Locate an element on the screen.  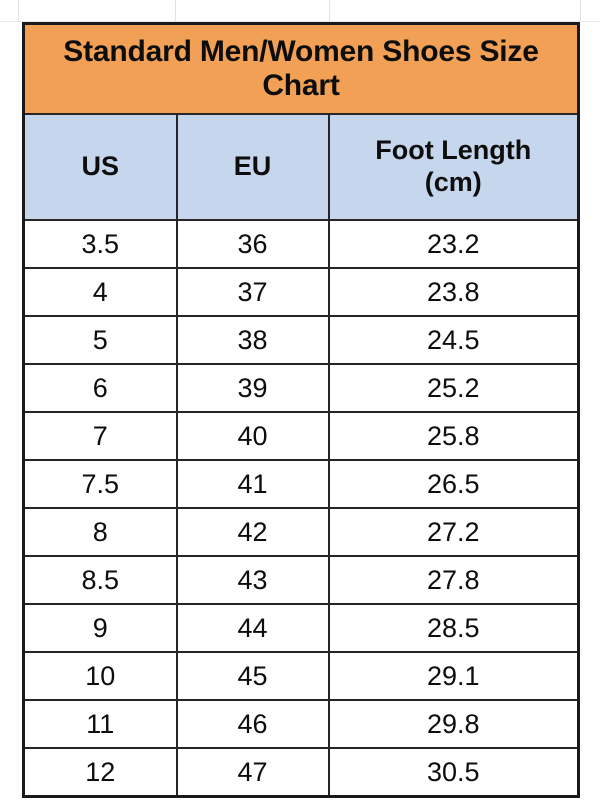
column-header-eu: EU is located at coordinates (252, 167).